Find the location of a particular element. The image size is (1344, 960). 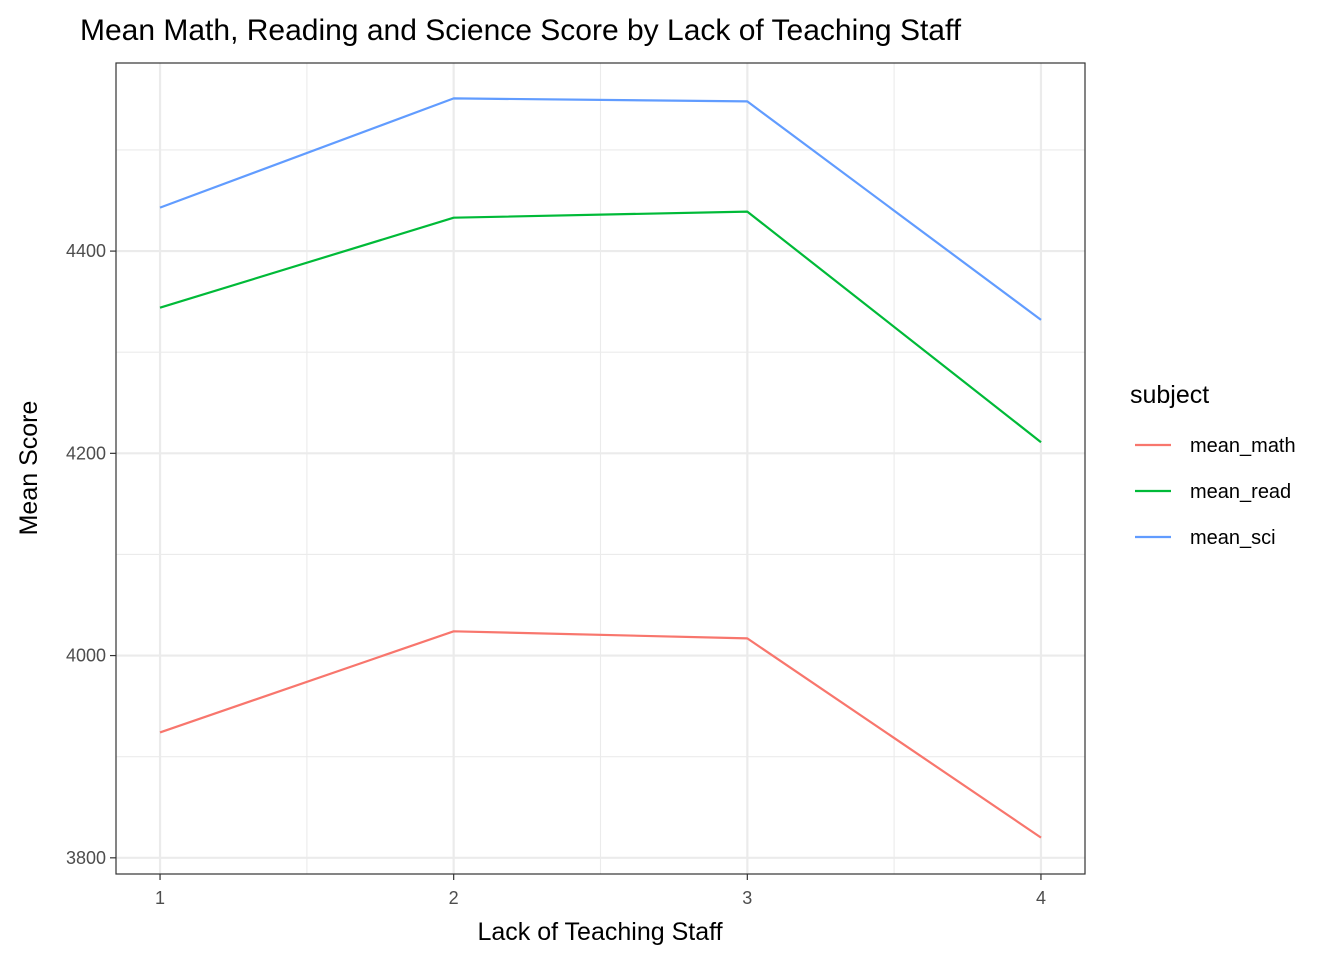

y-tick-label: 4000 is located at coordinates (86, 656).